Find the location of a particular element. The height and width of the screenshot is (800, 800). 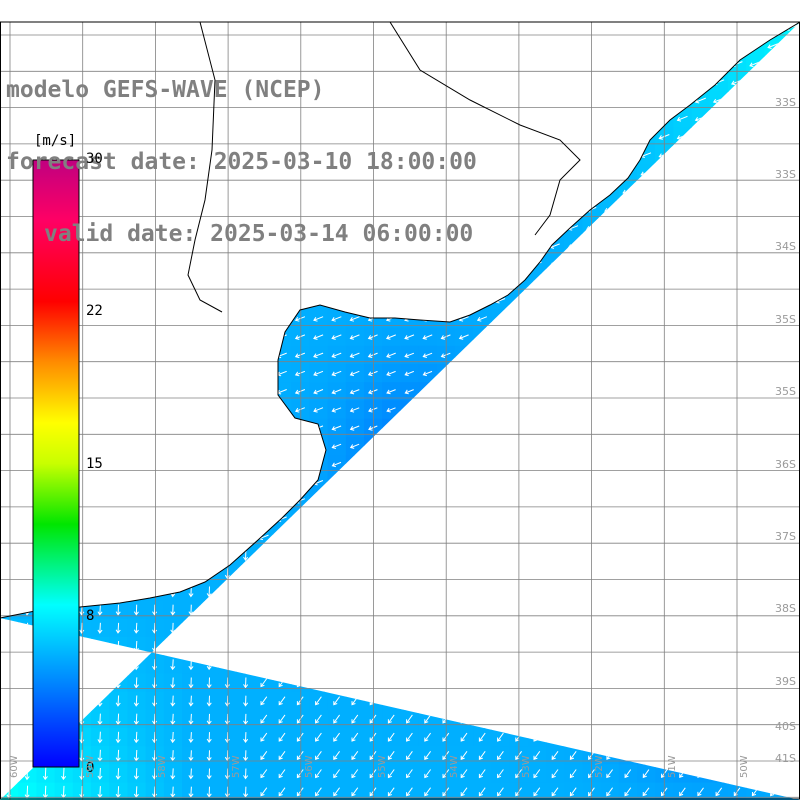

colorbar-tick-8: 8 is located at coordinates (90, 616).